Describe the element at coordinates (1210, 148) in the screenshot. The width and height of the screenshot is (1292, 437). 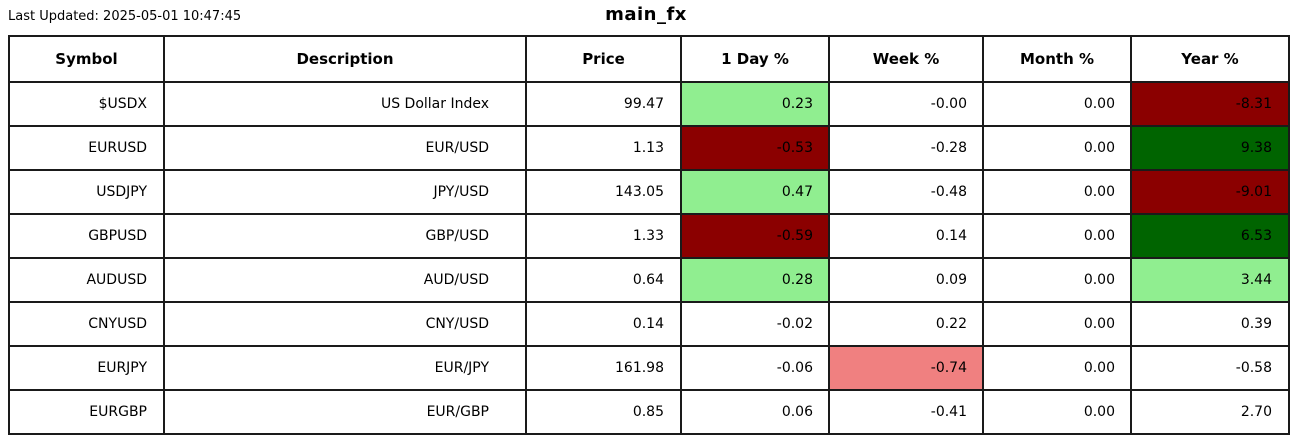
I see `cell-year-pct: 9.38` at that location.